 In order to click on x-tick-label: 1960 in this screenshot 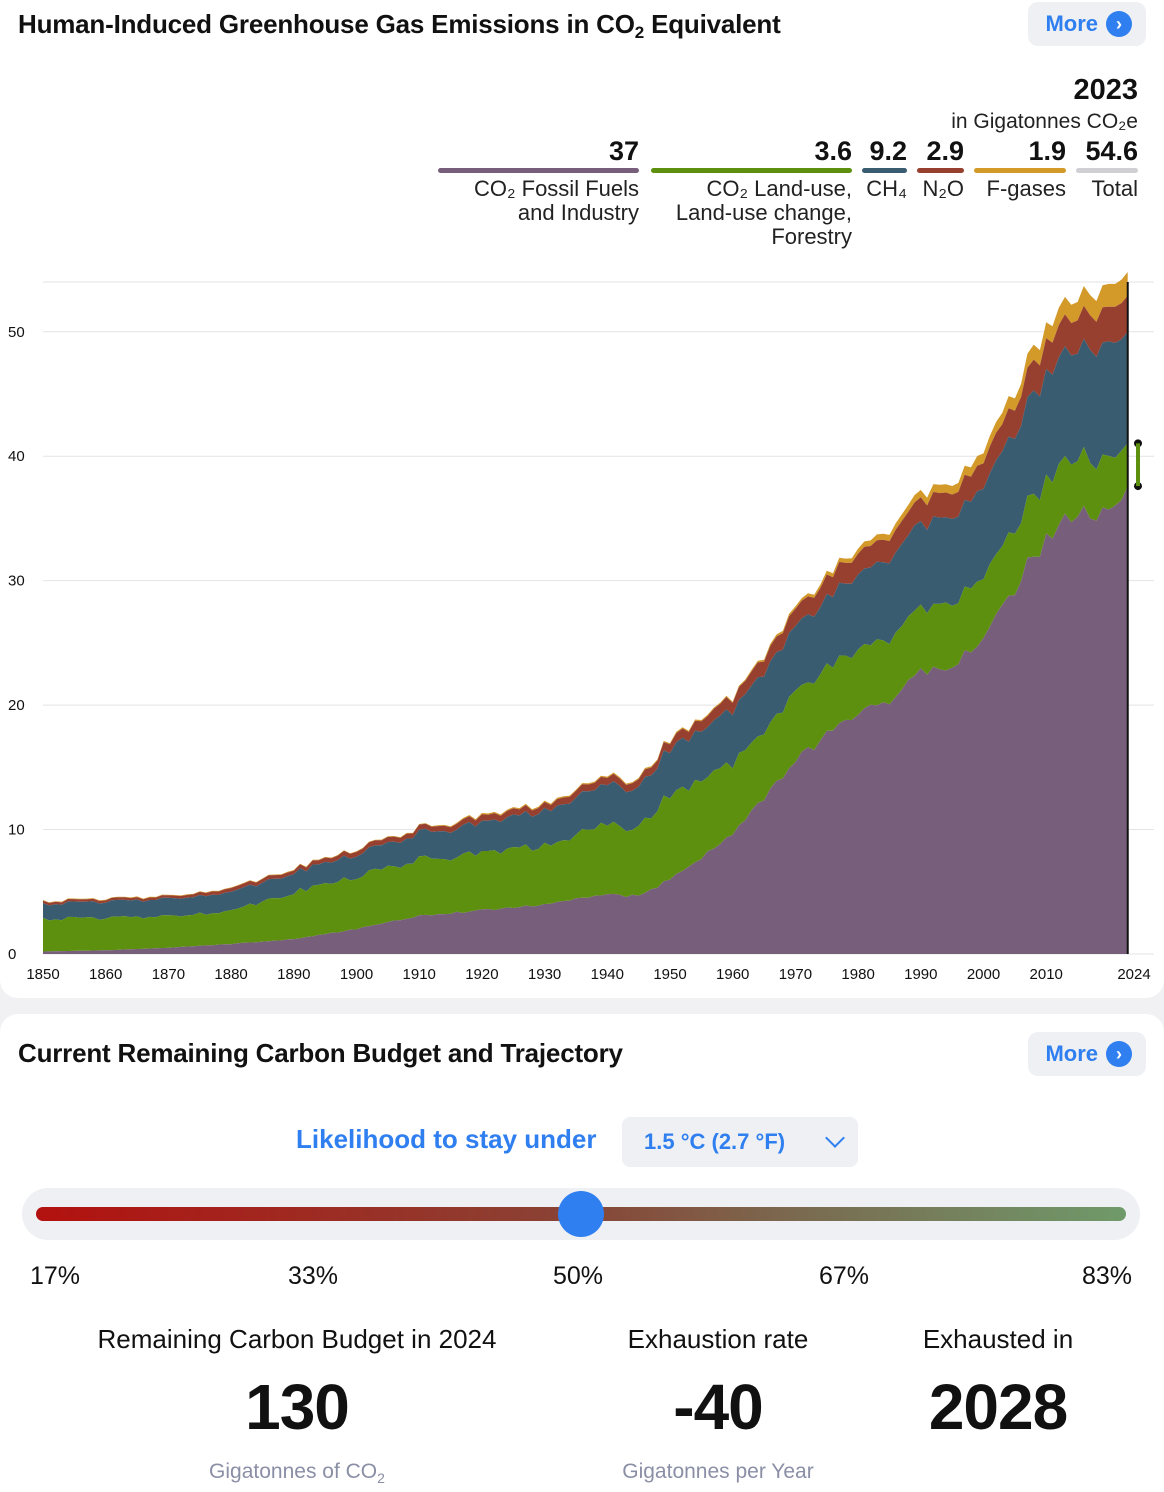, I will do `click(732, 974)`.